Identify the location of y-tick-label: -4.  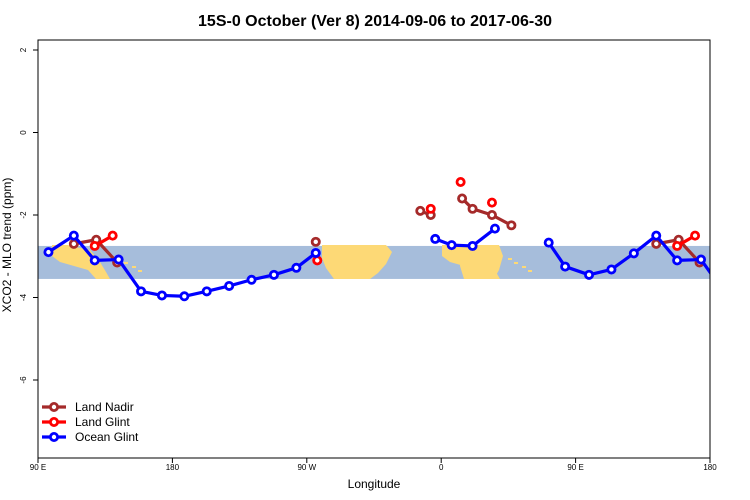
(23, 297).